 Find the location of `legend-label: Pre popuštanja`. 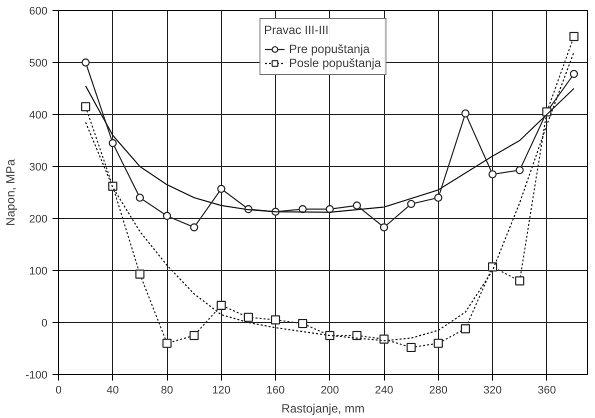

legend-label: Pre popuštanja is located at coordinates (329, 49).